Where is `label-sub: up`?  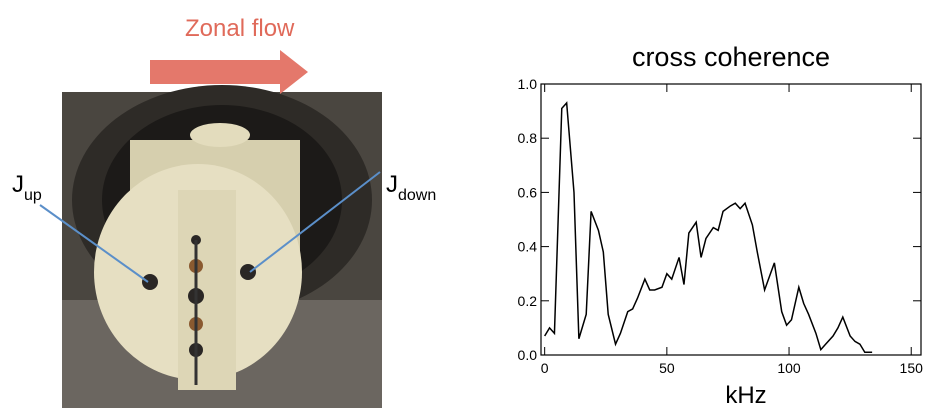 label-sub: up is located at coordinates (33, 195).